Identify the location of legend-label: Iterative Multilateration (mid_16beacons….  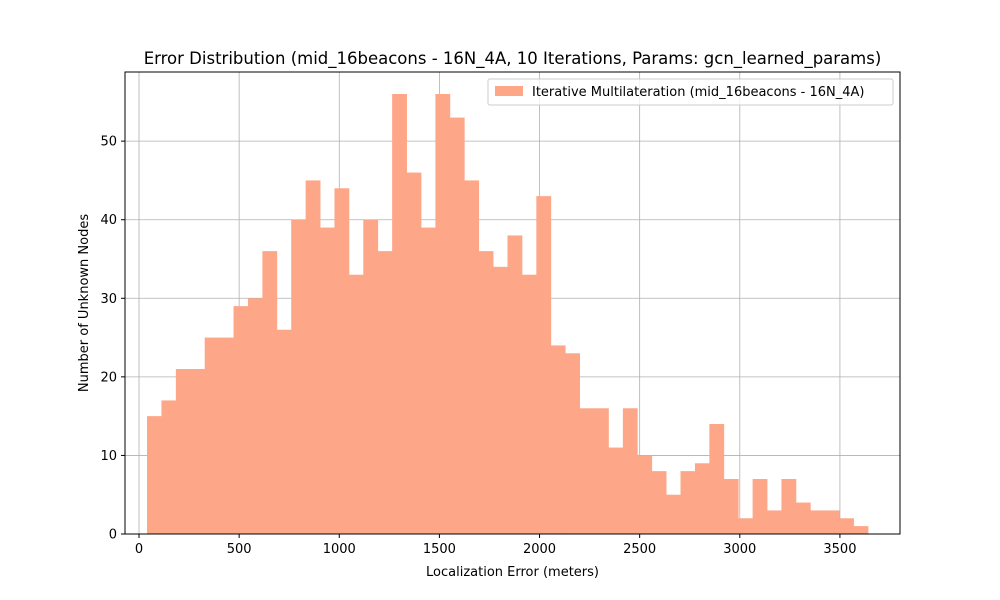
(698, 92).